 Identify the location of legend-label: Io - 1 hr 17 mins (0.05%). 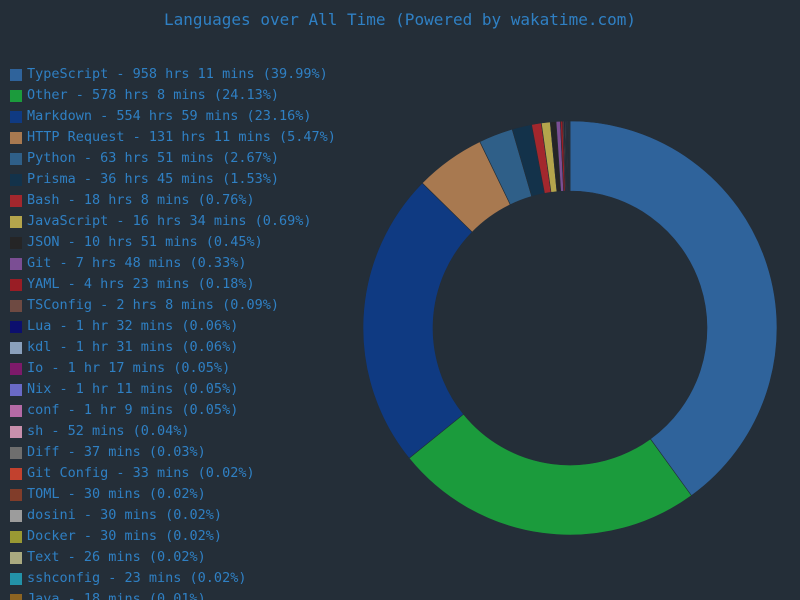
(129, 368).